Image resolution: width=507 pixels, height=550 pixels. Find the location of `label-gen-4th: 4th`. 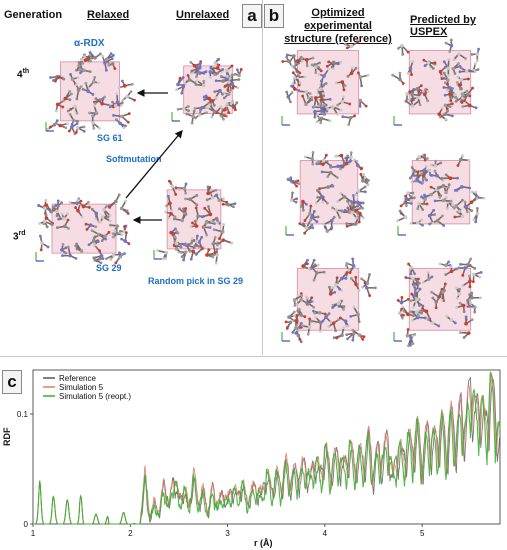

label-gen-4th: 4th is located at coordinates (23, 74).